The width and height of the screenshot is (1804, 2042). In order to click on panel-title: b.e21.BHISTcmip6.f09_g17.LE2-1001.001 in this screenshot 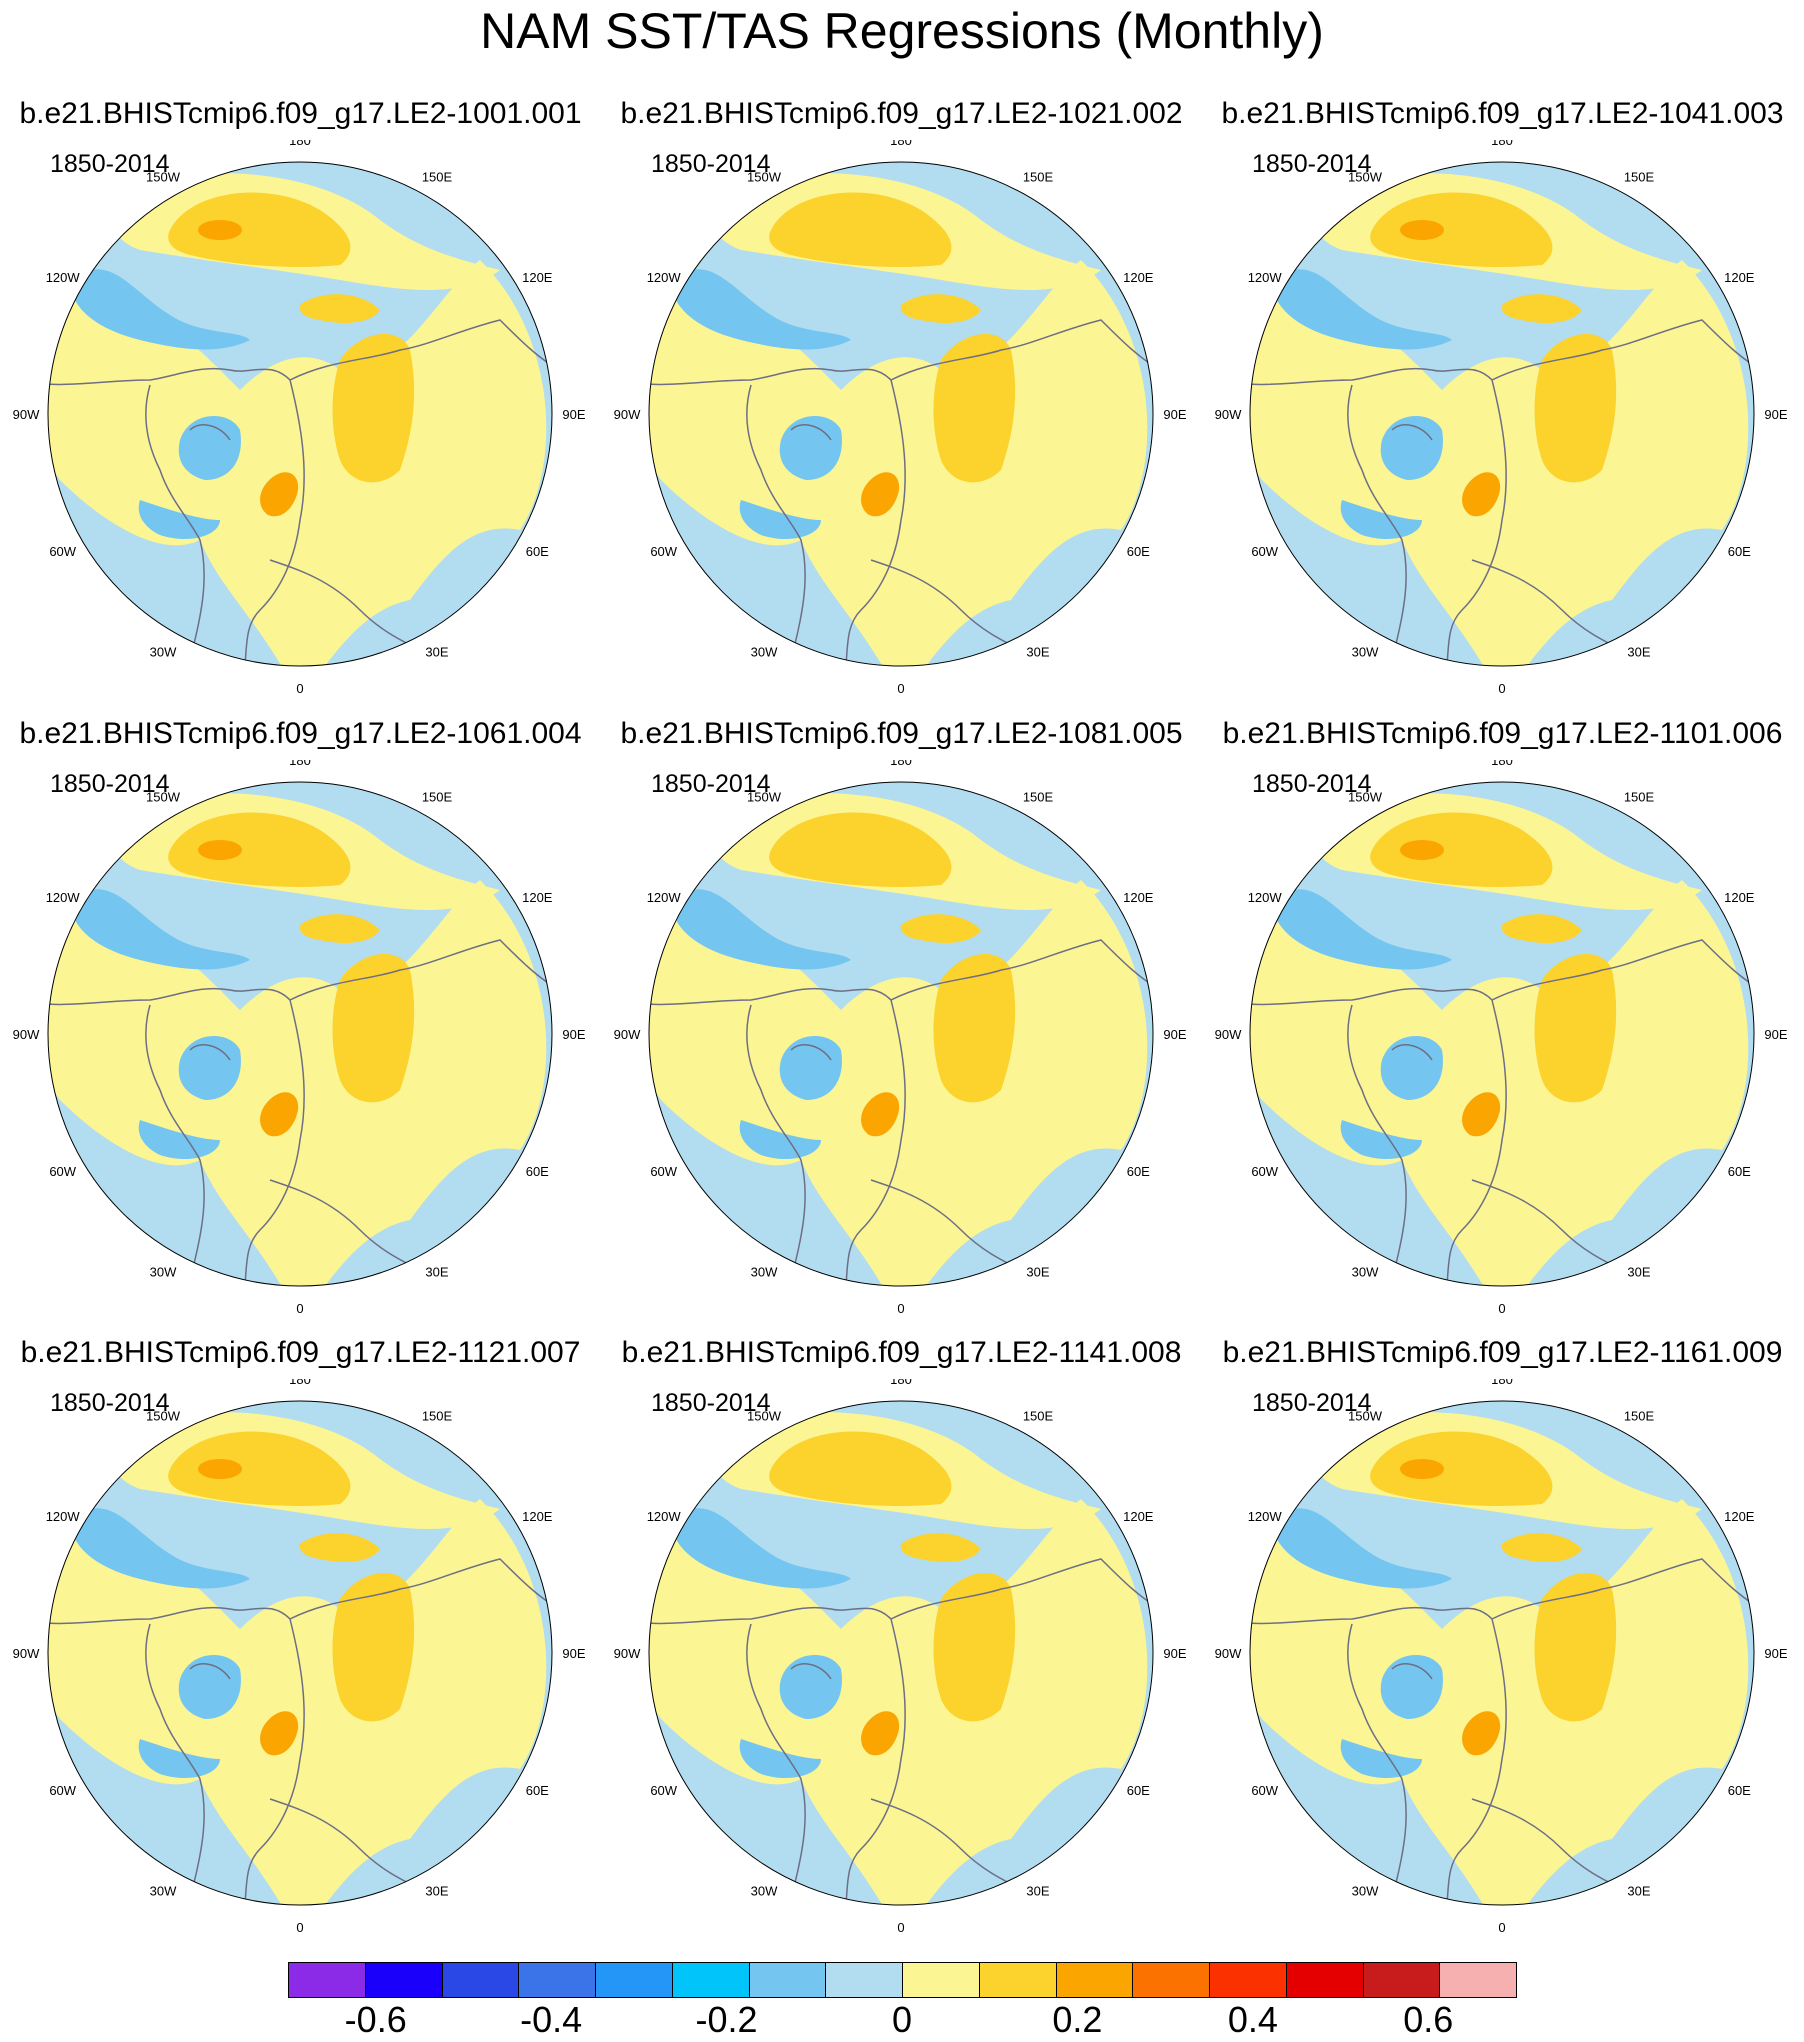, I will do `click(300, 113)`.